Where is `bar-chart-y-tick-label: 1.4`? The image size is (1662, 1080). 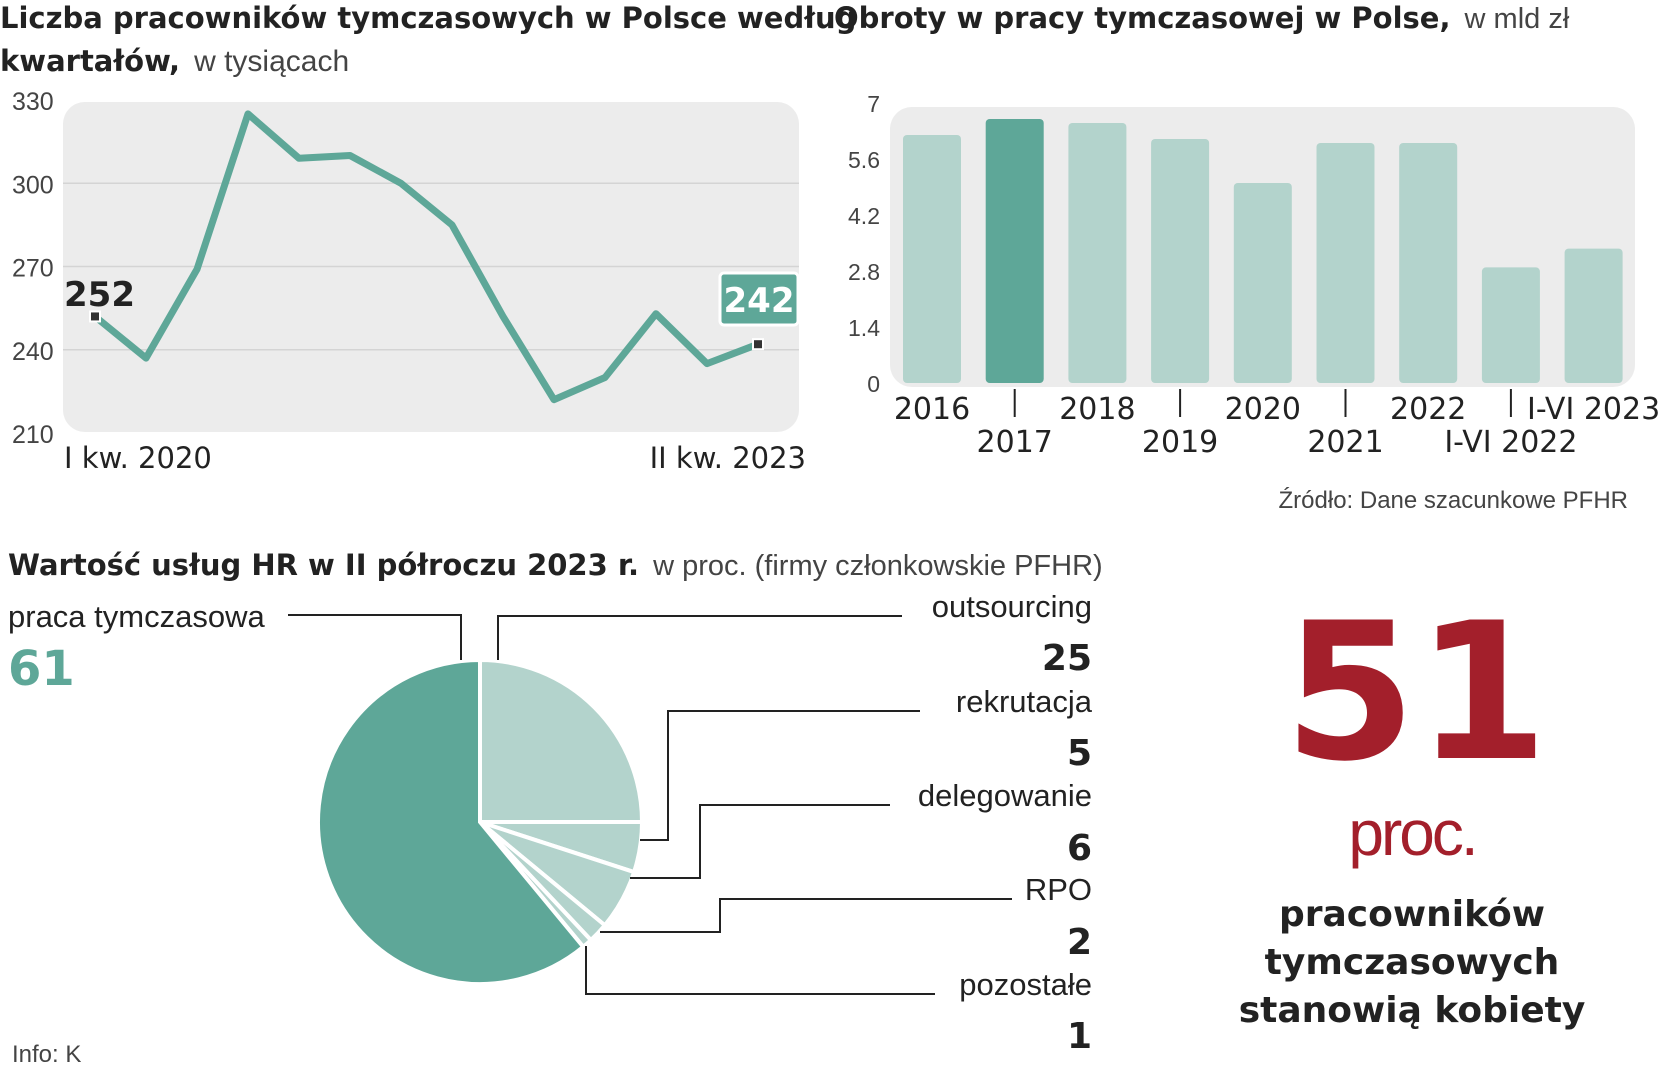 bar-chart-y-tick-label: 1.4 is located at coordinates (864, 328).